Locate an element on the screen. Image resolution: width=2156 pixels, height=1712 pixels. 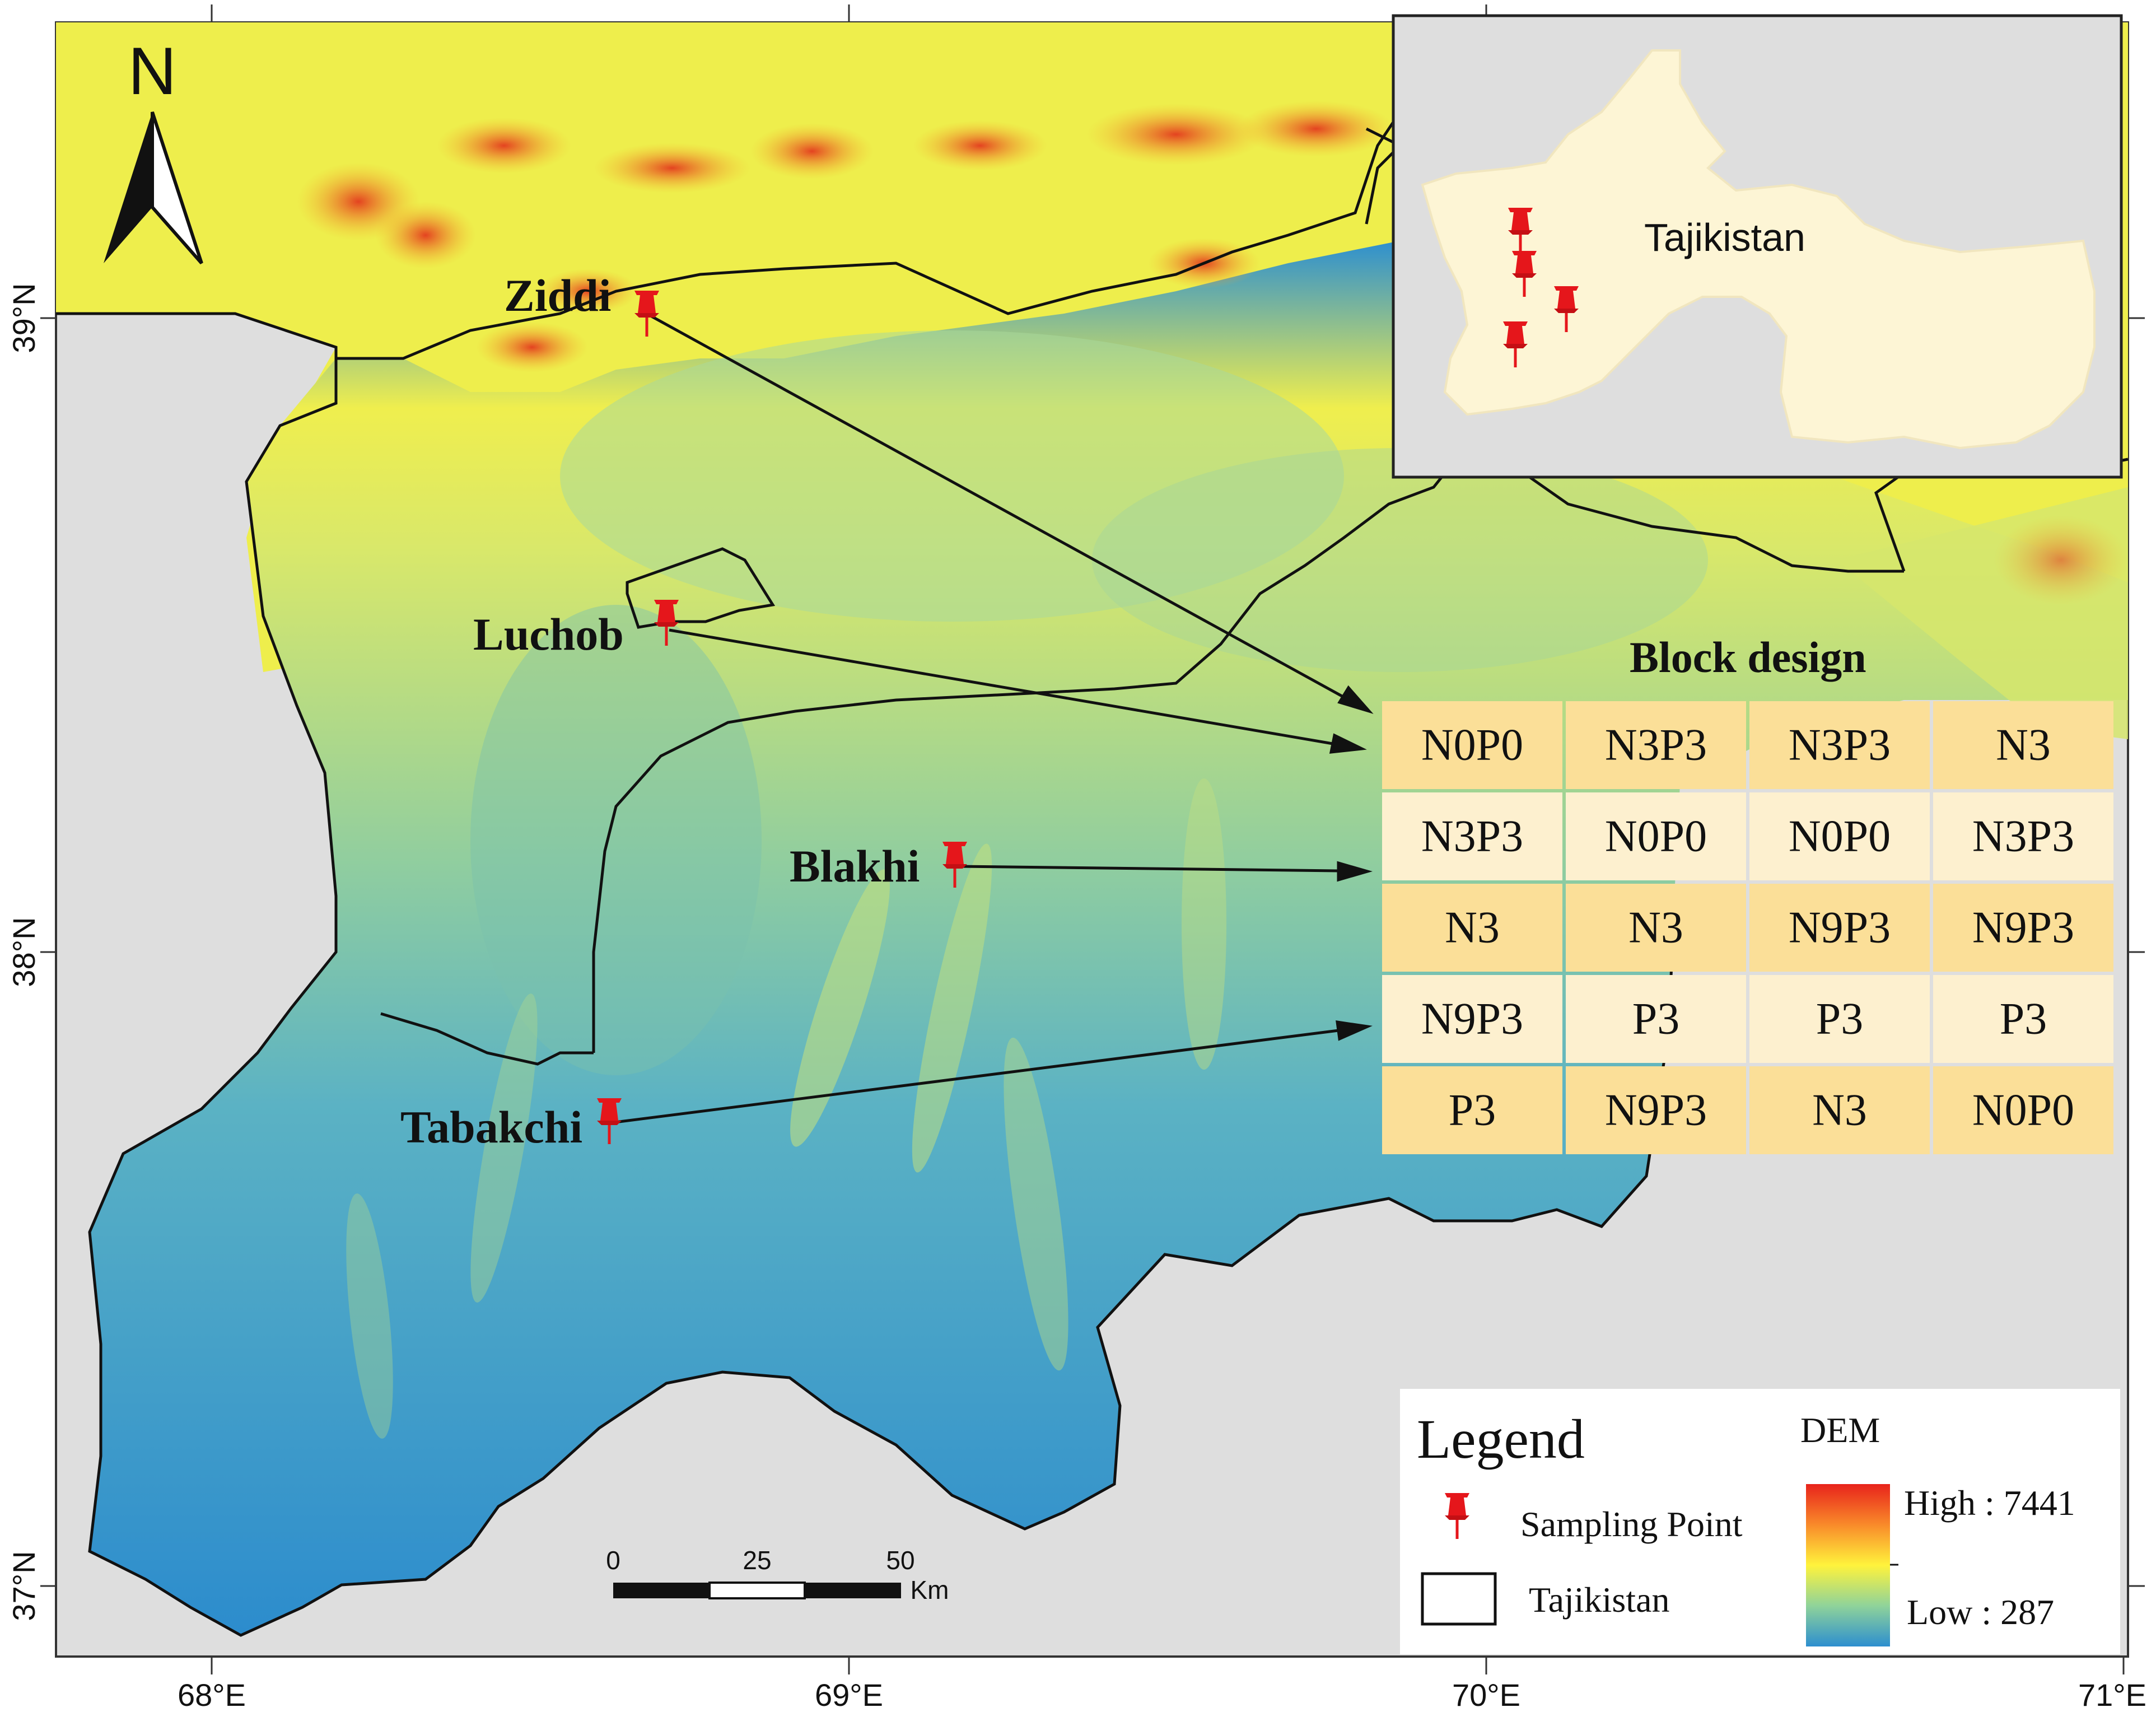
dem-title: DEM is located at coordinates (1840, 1430).